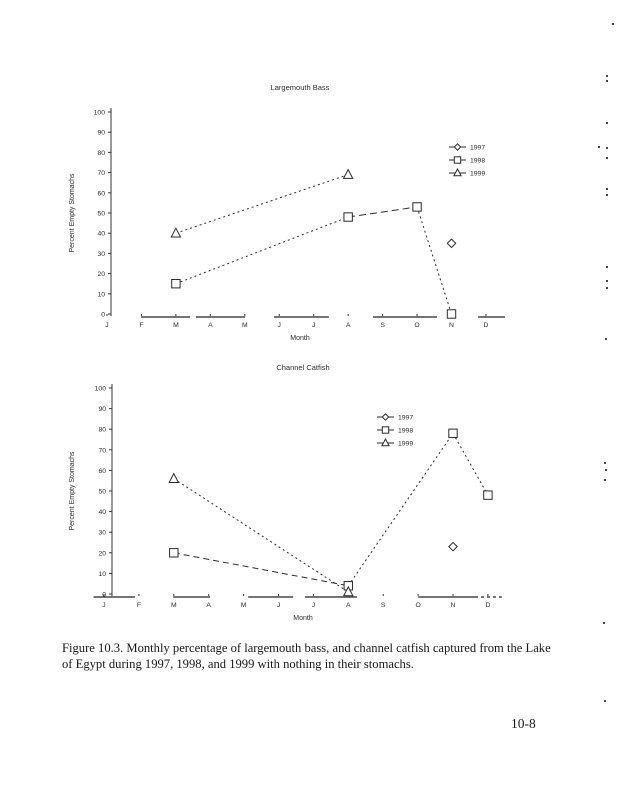 The height and width of the screenshot is (800, 618). Describe the element at coordinates (606, 362) in the screenshot. I see `scan-artifact-dots` at that location.